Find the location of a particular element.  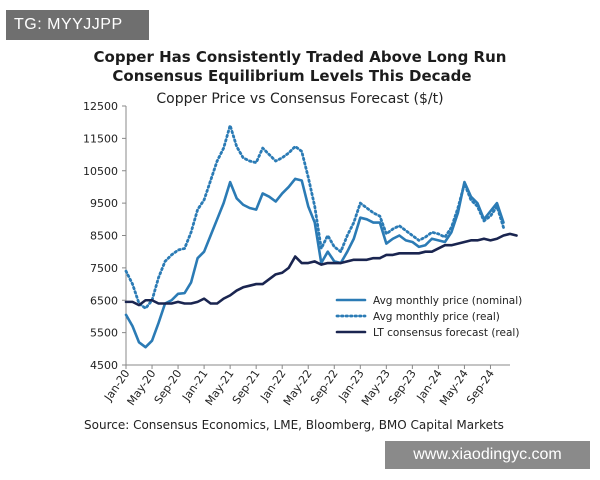

y-axis: 4500 5500 6500 7500 8500 9500 10500 11500 12500 is located at coordinates (105, 236).